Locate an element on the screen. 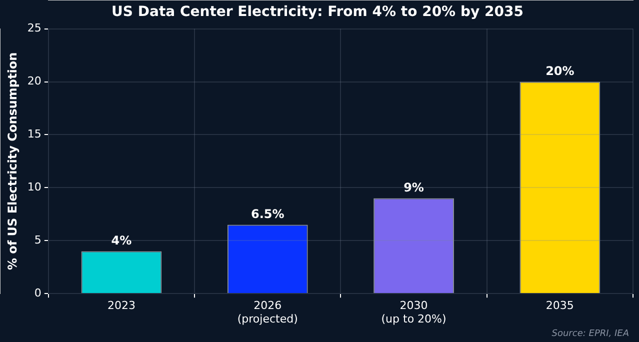 The width and height of the screenshot is (639, 342). x-tick-label: 2030 (up to 20%) is located at coordinates (413, 312).